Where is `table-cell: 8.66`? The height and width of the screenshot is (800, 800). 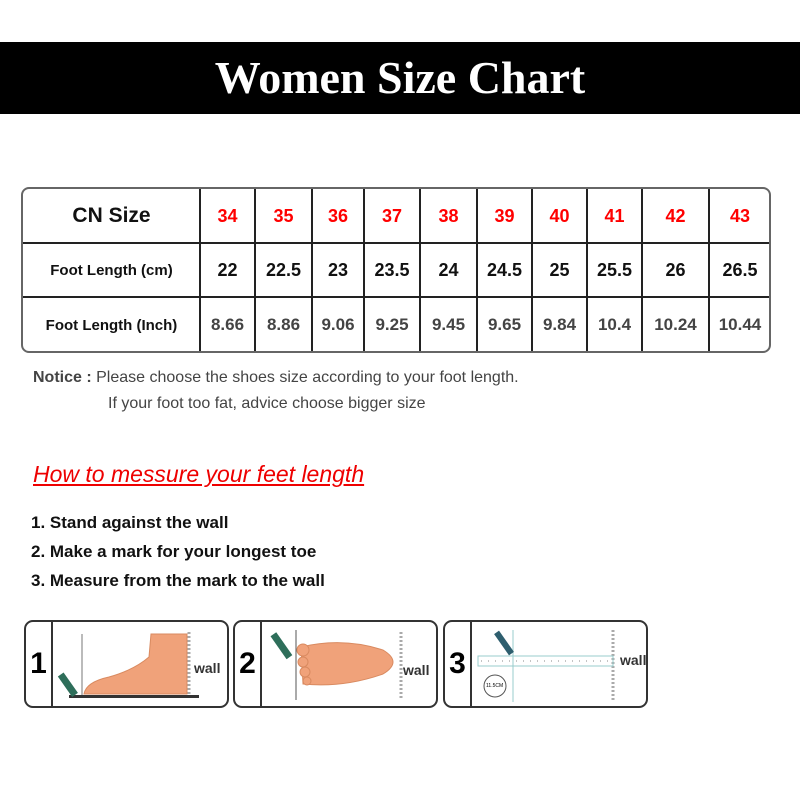 table-cell: 8.66 is located at coordinates (227, 324).